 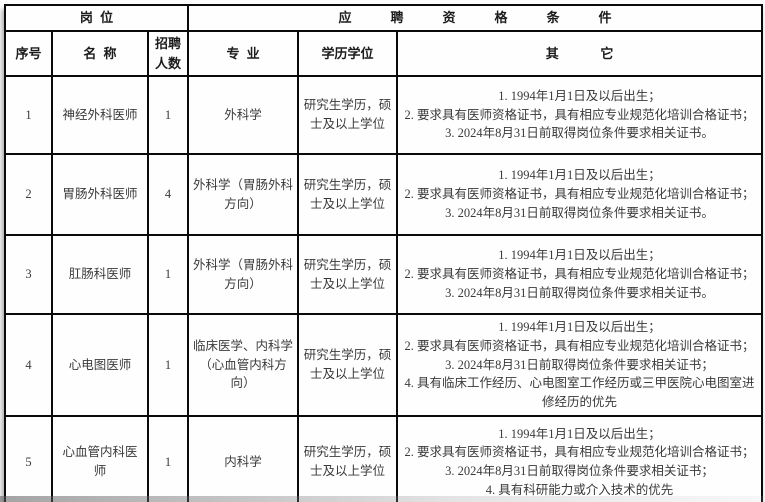 What do you see at coordinates (28, 53) in the screenshot?
I see `column-header-no: 序号` at bounding box center [28, 53].